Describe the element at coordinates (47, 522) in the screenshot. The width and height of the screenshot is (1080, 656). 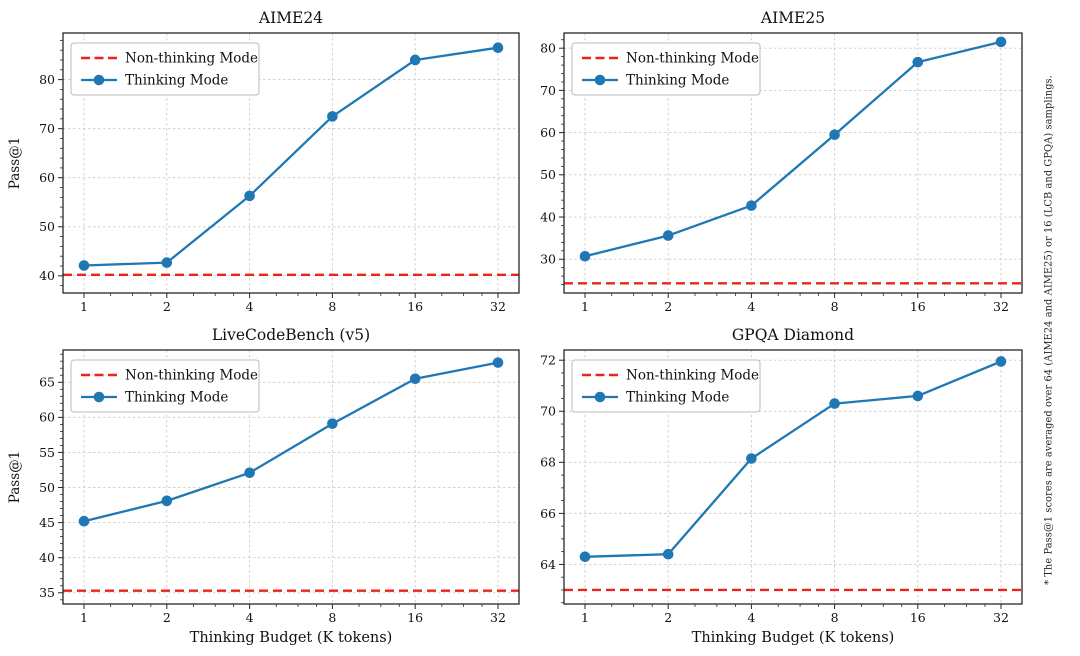
I see `svg-text: 45` at that location.